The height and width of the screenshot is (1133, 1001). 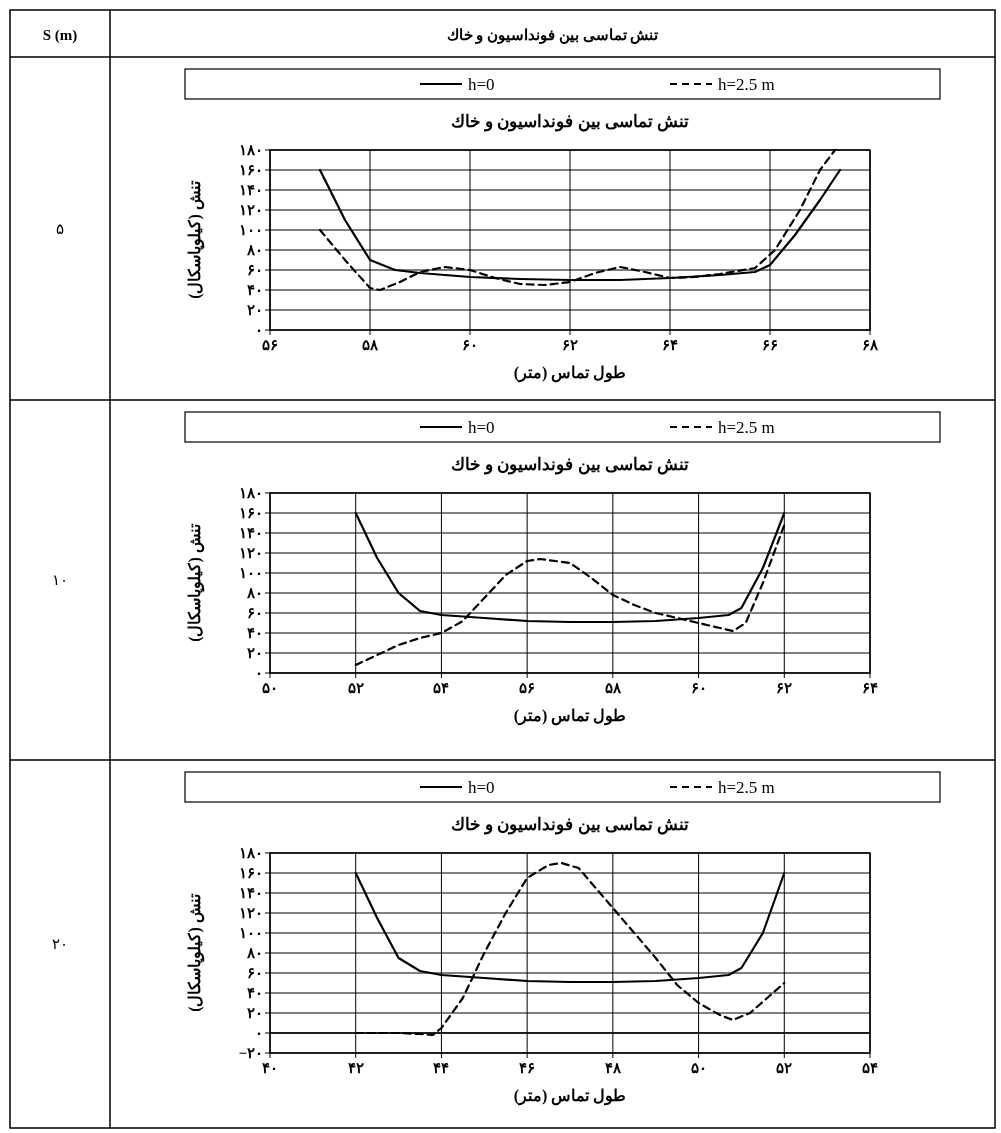 What do you see at coordinates (60, 228) in the screenshot?
I see `text: ۵` at bounding box center [60, 228].